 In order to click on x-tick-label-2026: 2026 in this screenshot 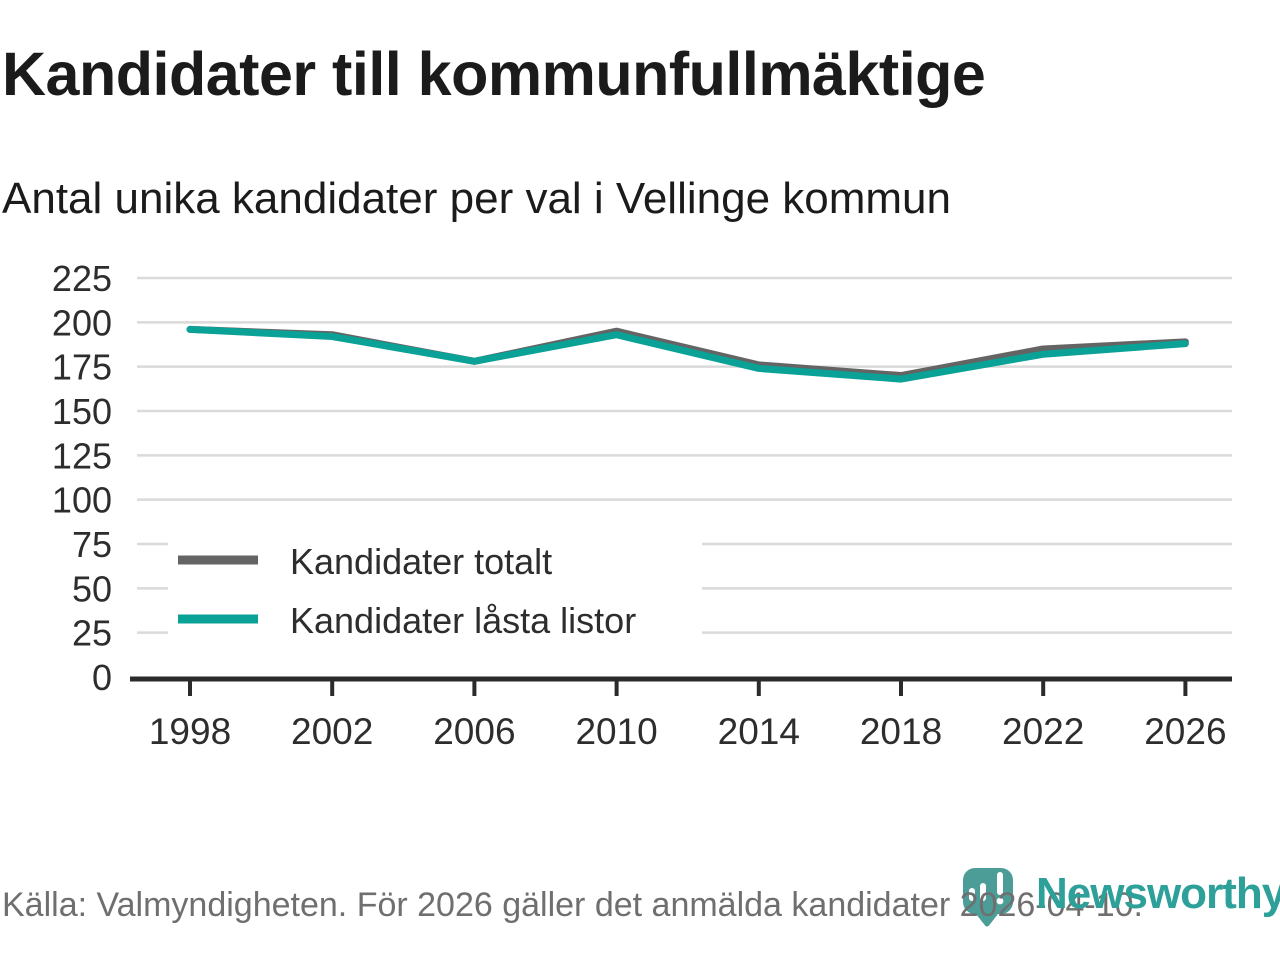, I will do `click(1185, 731)`.